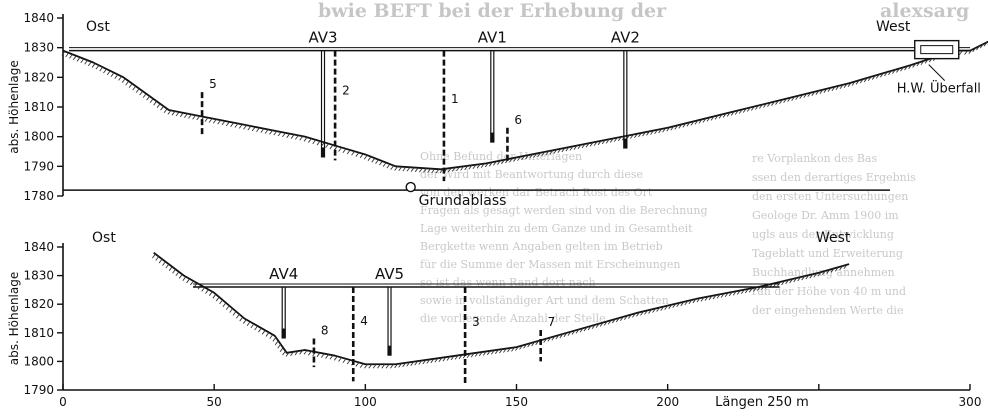 The width and height of the screenshot is (988, 418). Describe the element at coordinates (536, 192) in the screenshot. I see `background-text-line: von den werken dar Betrach Rost des Ort` at that location.